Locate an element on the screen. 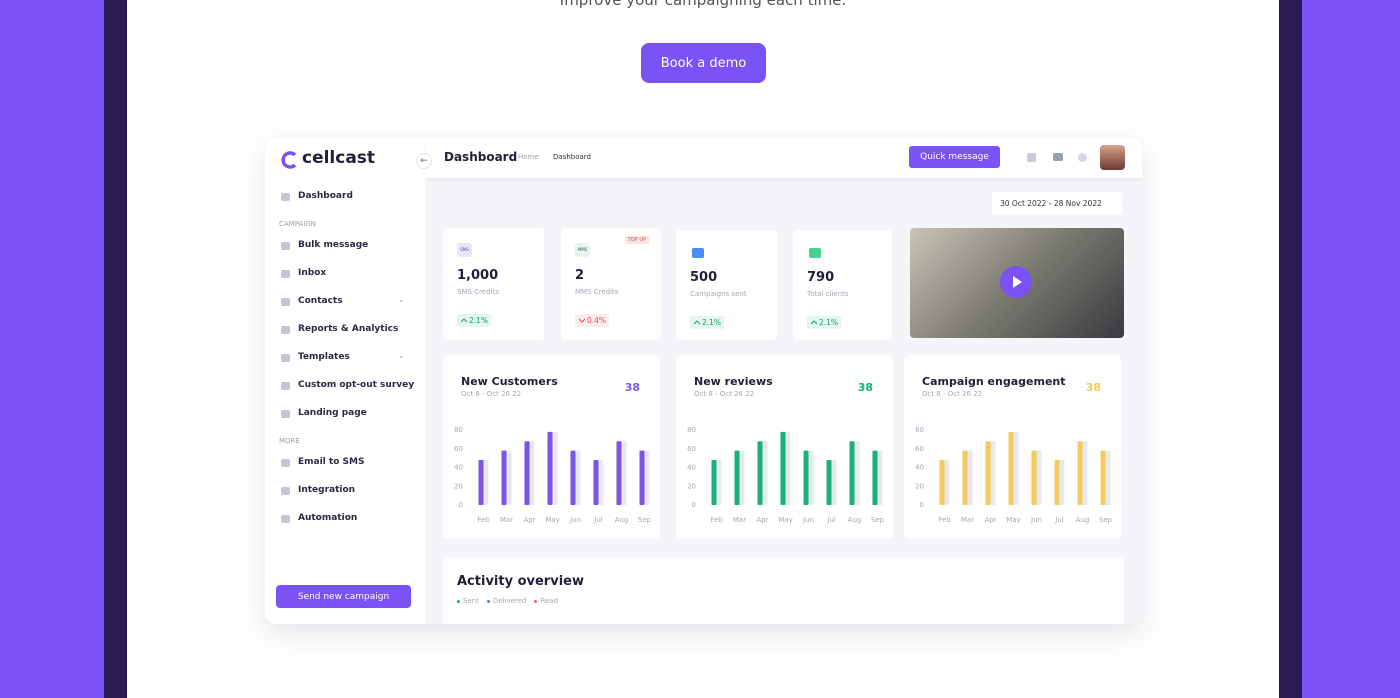 The image size is (1400, 698). x-tick-label: Sep is located at coordinates (1106, 520).